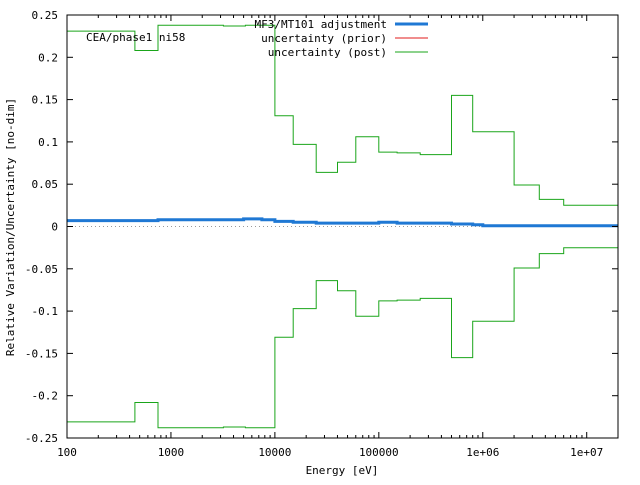 The width and height of the screenshot is (640, 485). What do you see at coordinates (324, 38) in the screenshot?
I see `legend-entry-prior-label: uncertainty (prior)` at bounding box center [324, 38].